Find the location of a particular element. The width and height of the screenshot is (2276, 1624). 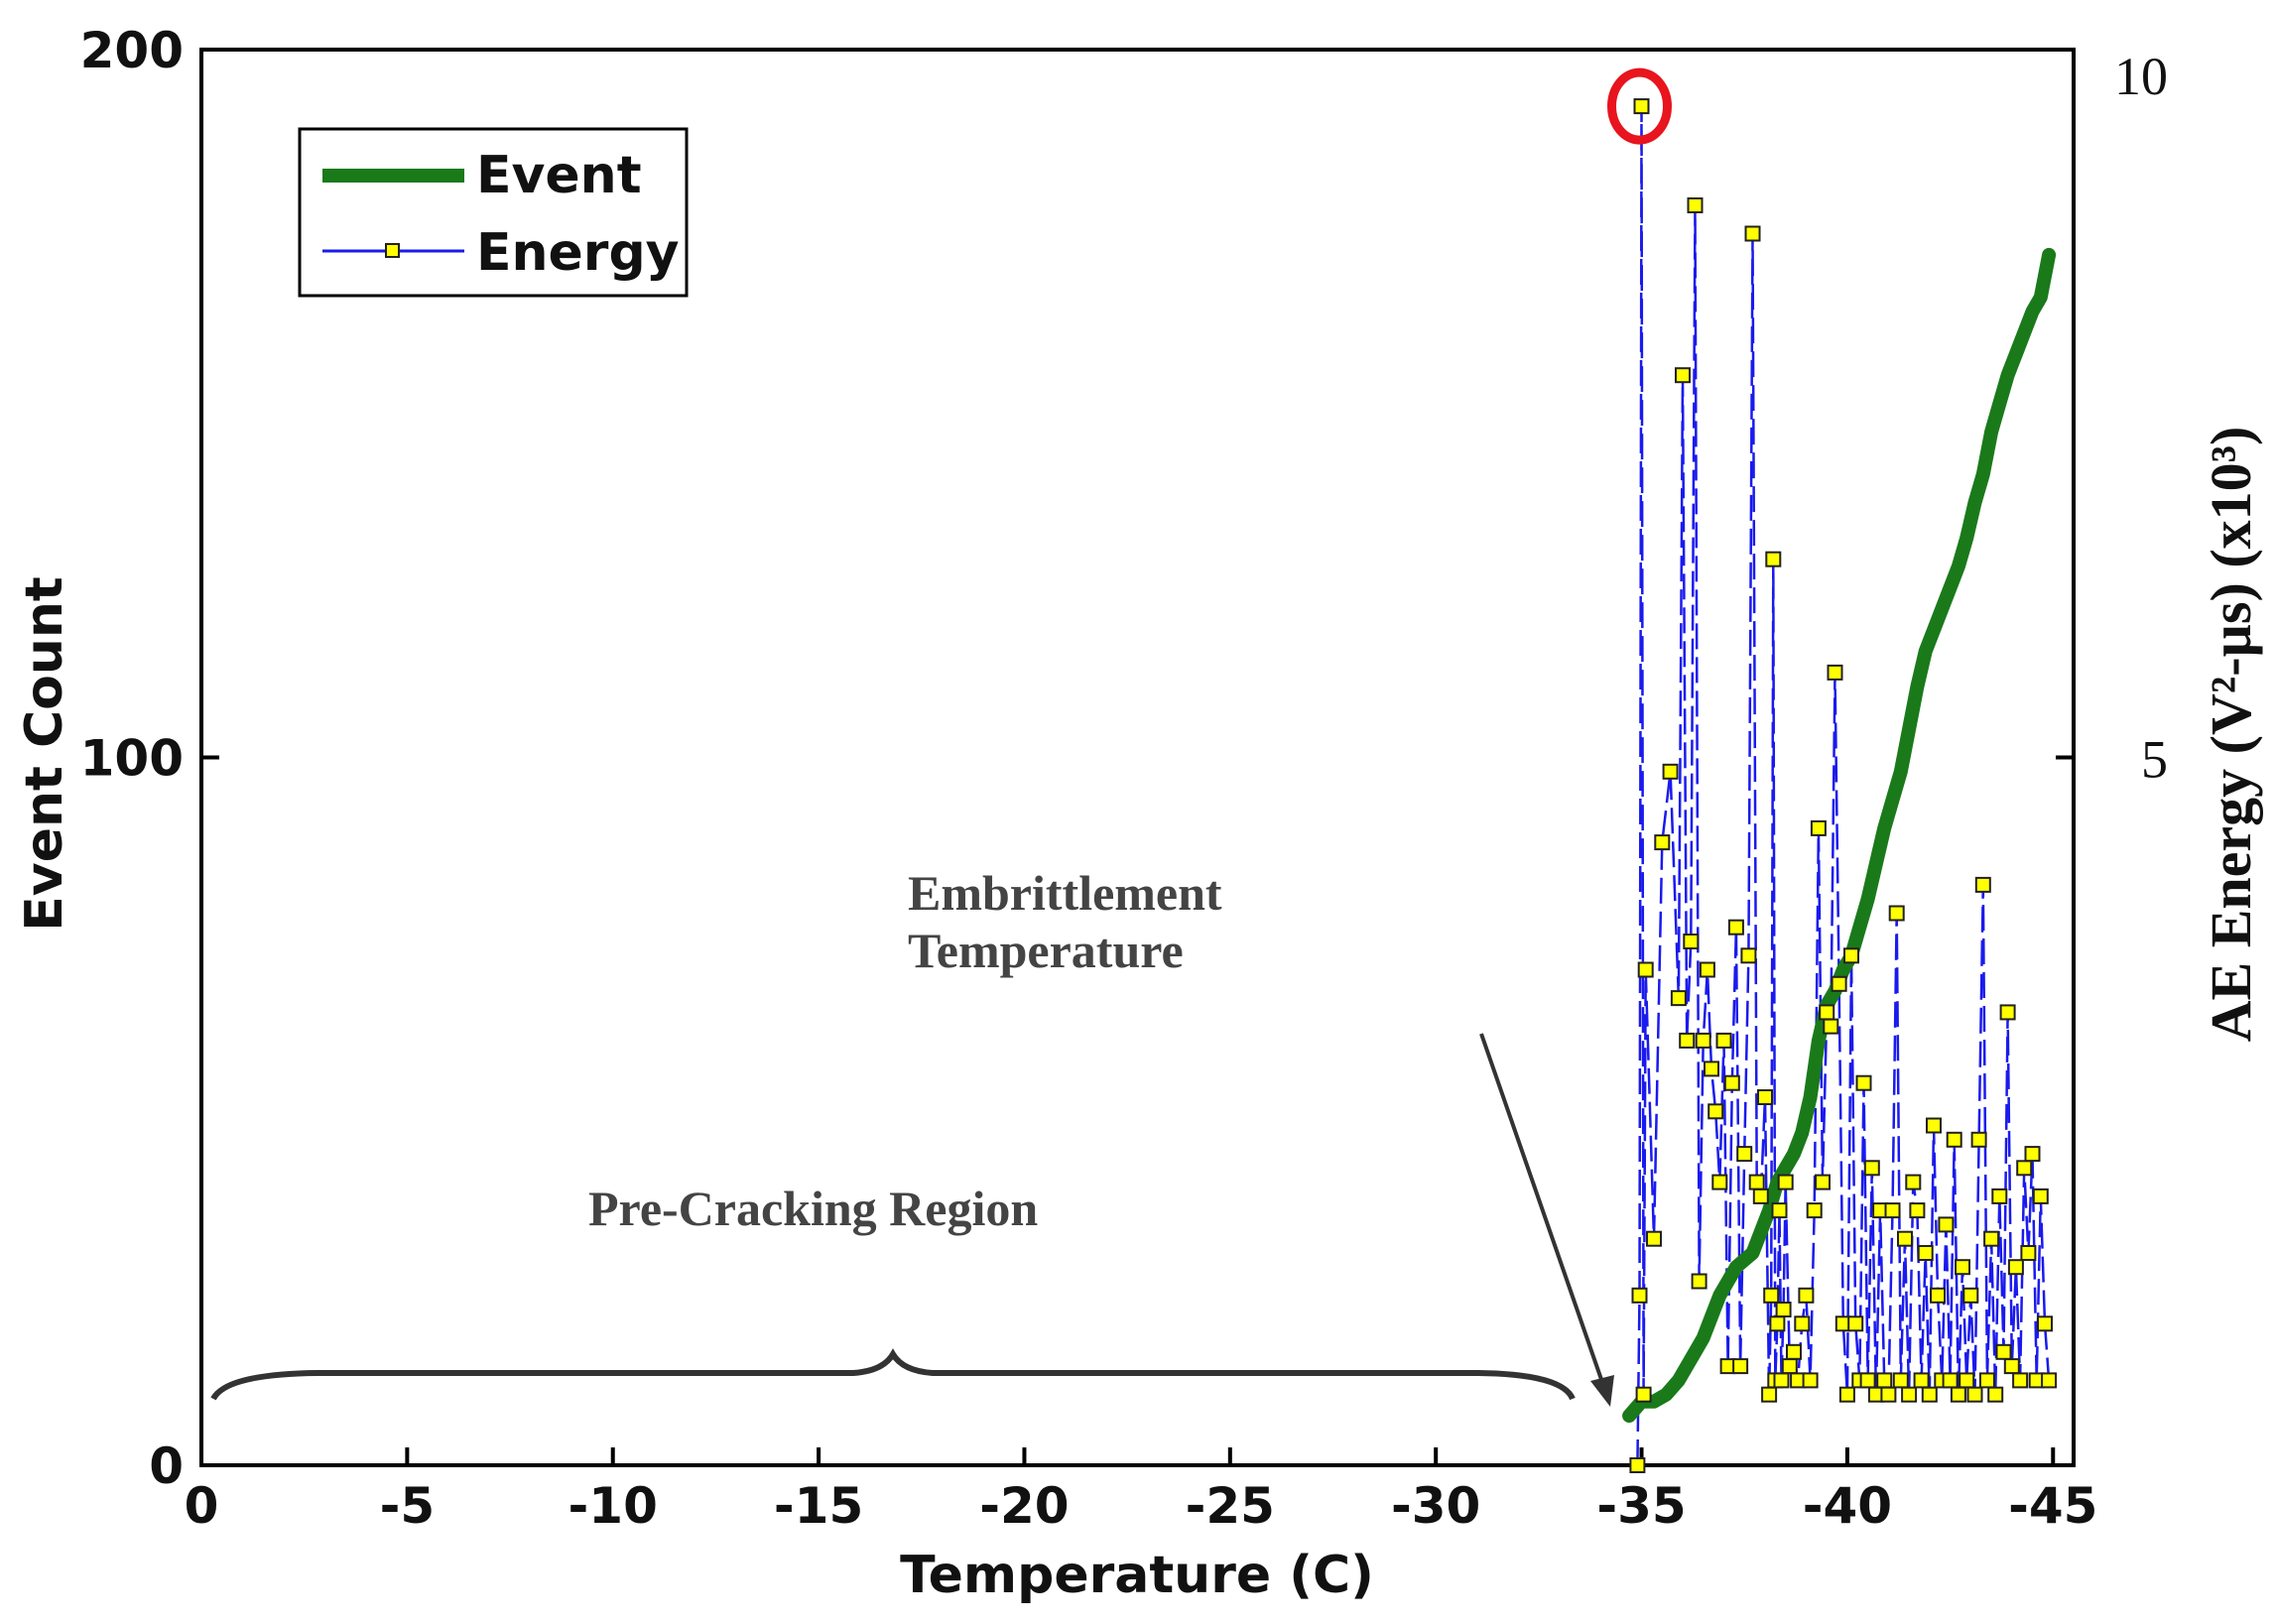

pre-cracking-brace is located at coordinates (893, 1374).